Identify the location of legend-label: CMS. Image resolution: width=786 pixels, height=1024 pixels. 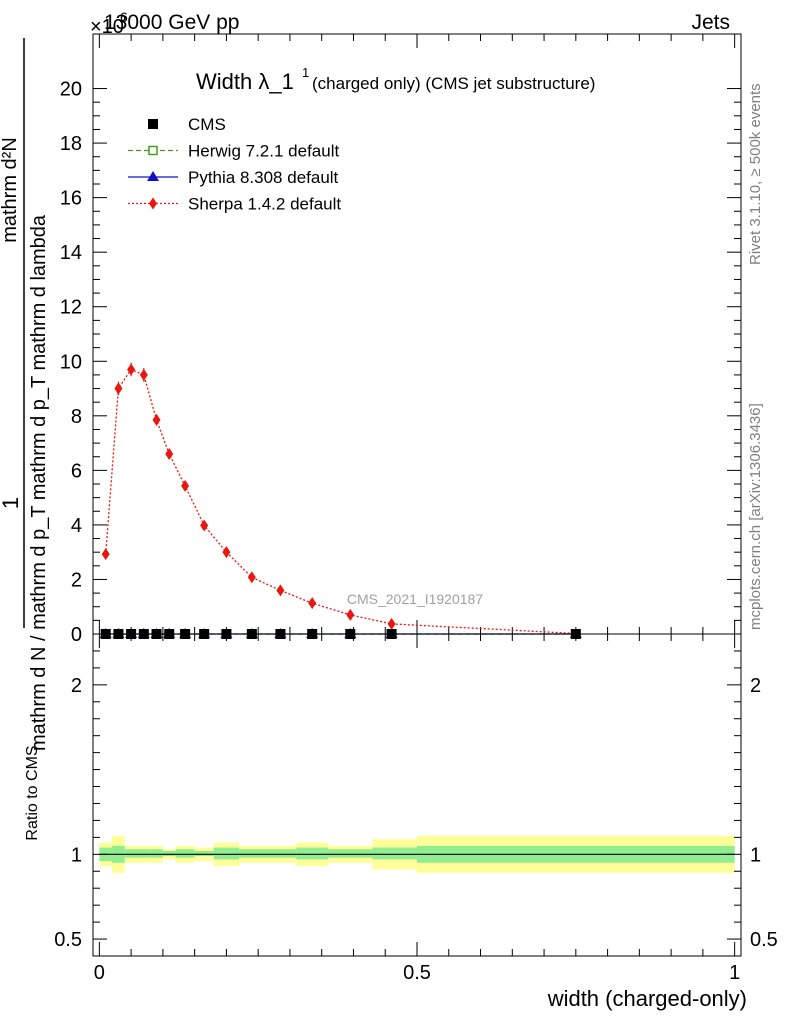
(207, 124).